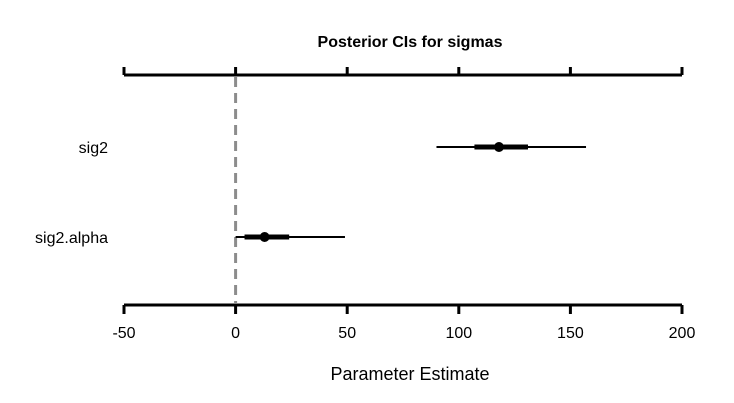 Image resolution: width=734 pixels, height=403 pixels. Describe the element at coordinates (123, 333) in the screenshot. I see `x-tick-label: -50` at that location.